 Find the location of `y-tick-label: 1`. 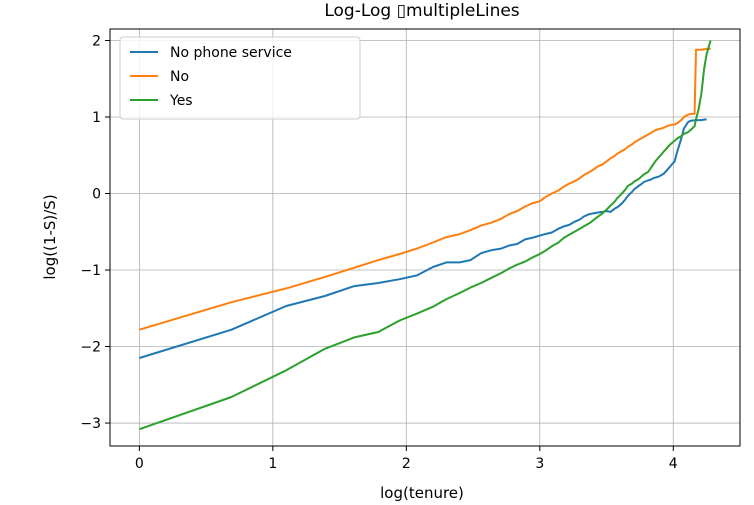

y-tick-label: 1 is located at coordinates (96, 118).